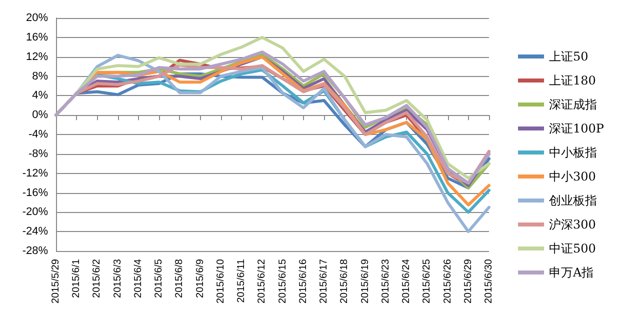 The image size is (619, 329). What do you see at coordinates (38, 154) in the screenshot?
I see `y-tick-label: -8%` at bounding box center [38, 154].